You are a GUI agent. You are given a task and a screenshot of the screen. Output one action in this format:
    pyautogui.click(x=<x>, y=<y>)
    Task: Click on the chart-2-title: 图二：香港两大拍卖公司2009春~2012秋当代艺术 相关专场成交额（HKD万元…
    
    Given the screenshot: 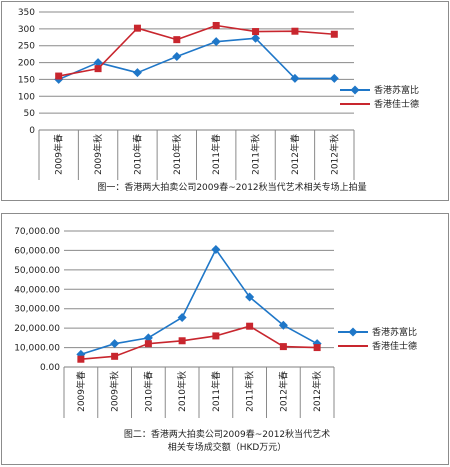 What is the action you would take?
    pyautogui.click(x=227, y=442)
    